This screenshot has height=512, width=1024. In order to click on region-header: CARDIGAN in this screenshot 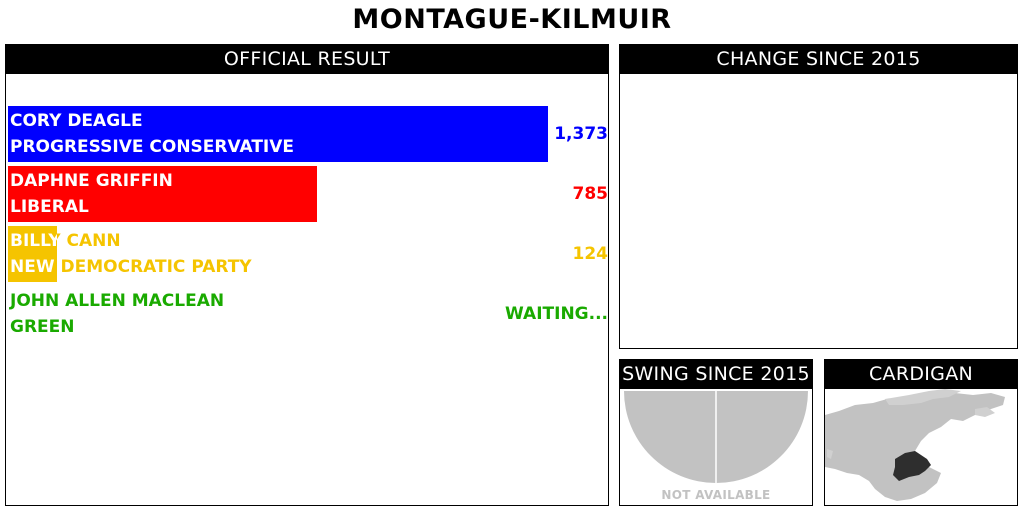, I will do `click(921, 374)`.